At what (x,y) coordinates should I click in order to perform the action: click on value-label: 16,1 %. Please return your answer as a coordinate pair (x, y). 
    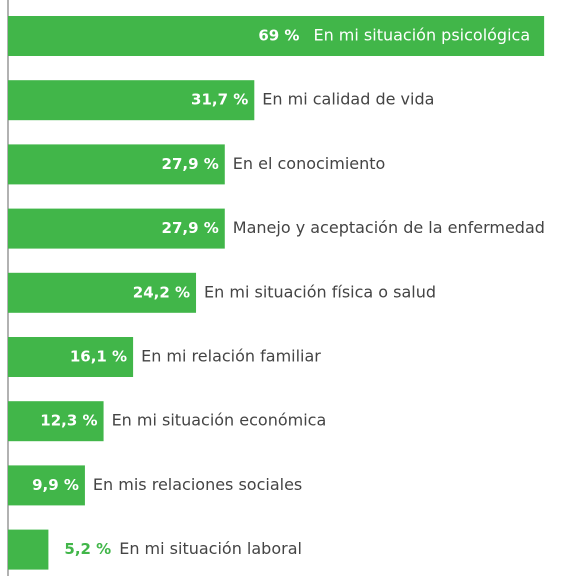
    Looking at the image, I should click on (98, 357).